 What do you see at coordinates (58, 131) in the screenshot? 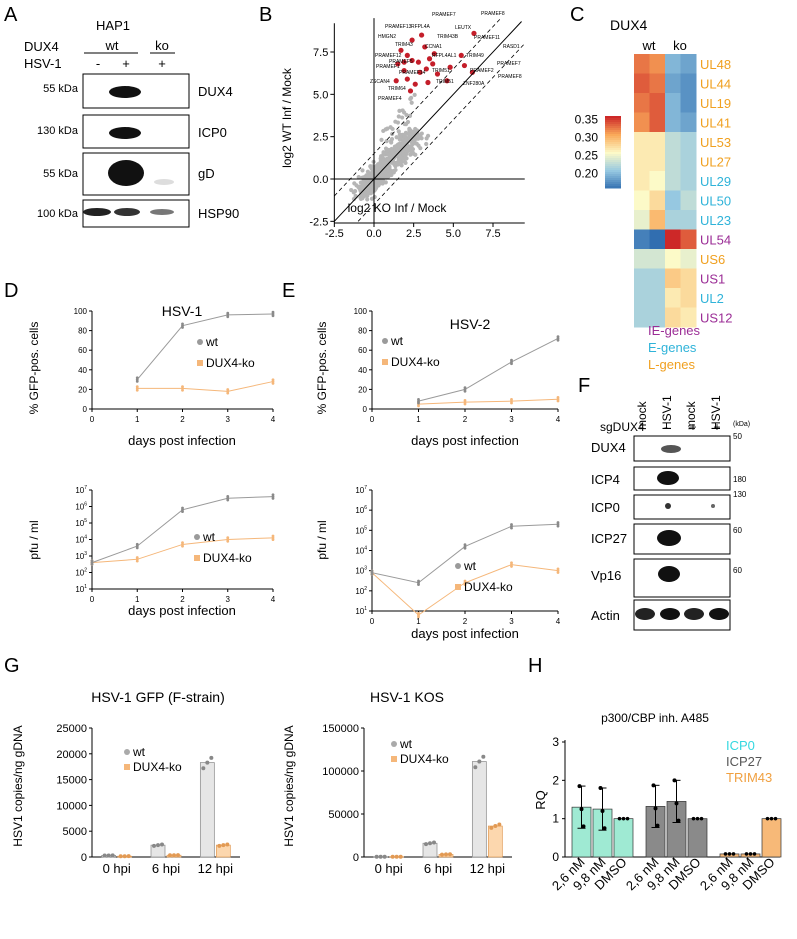
I see `a-marker-2: 130 kDa` at bounding box center [58, 131].